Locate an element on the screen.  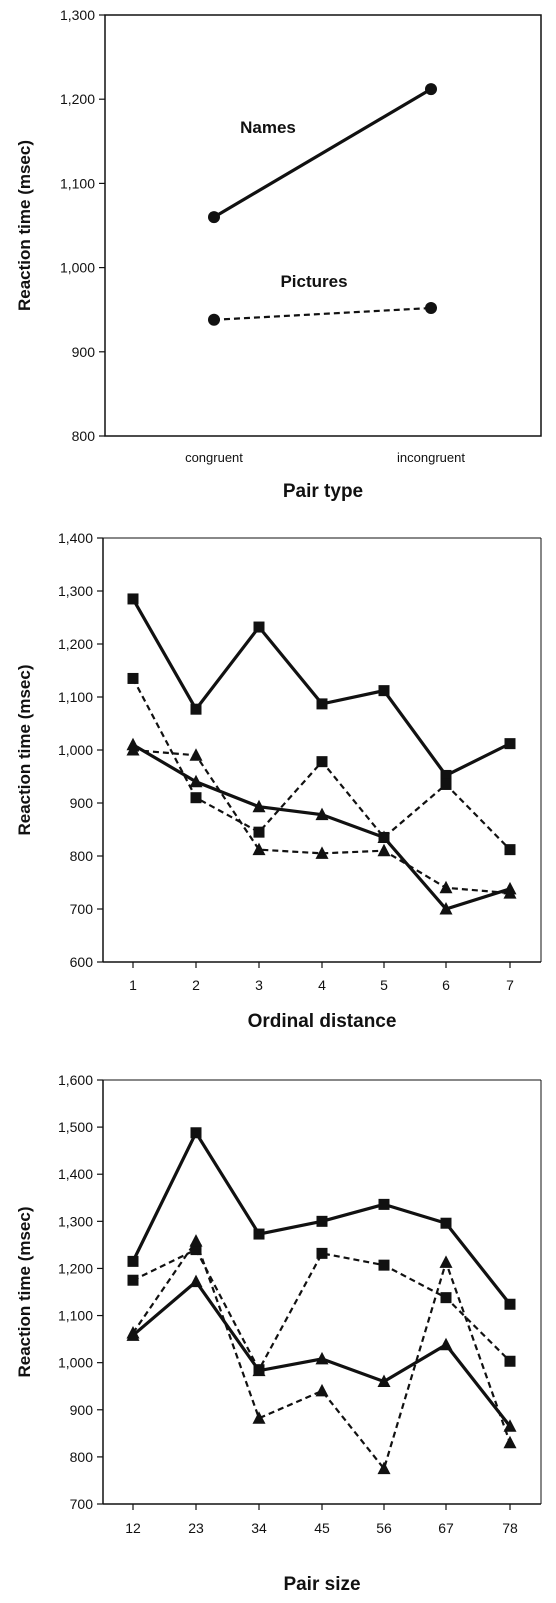
x-tick-label: congruent is located at coordinates (214, 457).